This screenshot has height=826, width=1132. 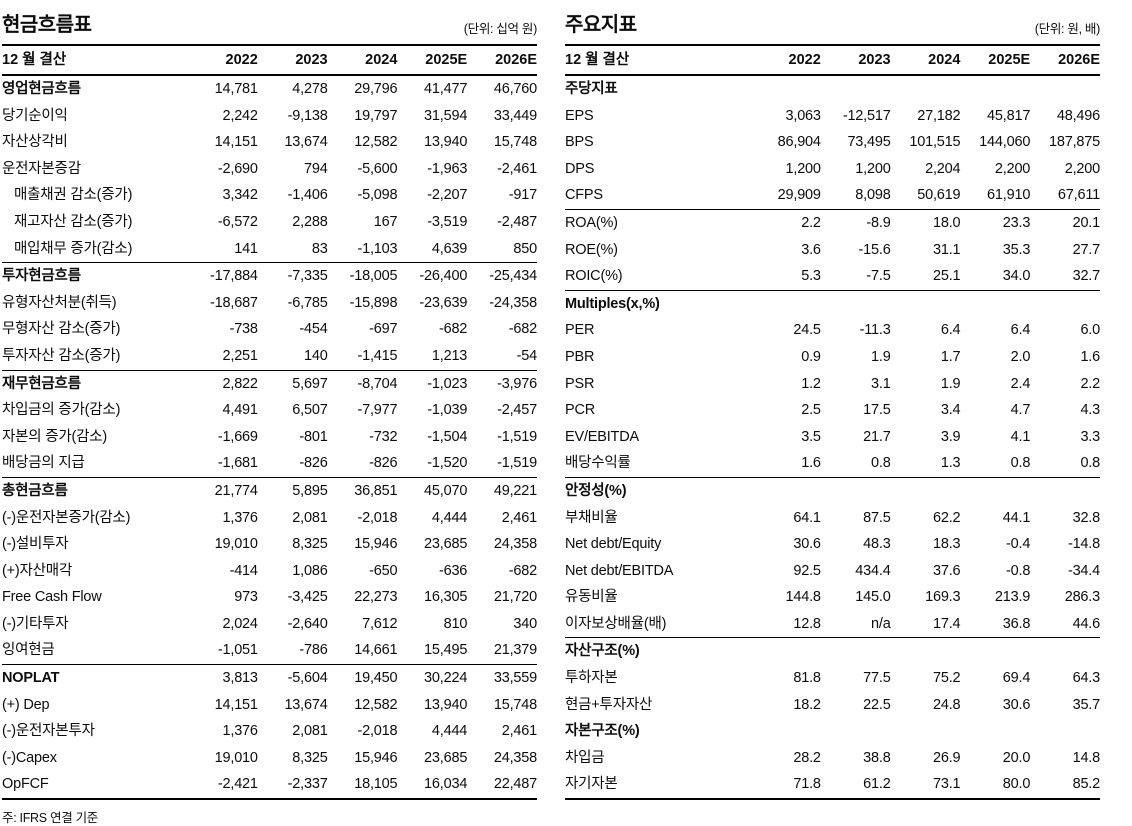 What do you see at coordinates (877, 517) in the screenshot?
I see `cell-value: 87.5` at bounding box center [877, 517].